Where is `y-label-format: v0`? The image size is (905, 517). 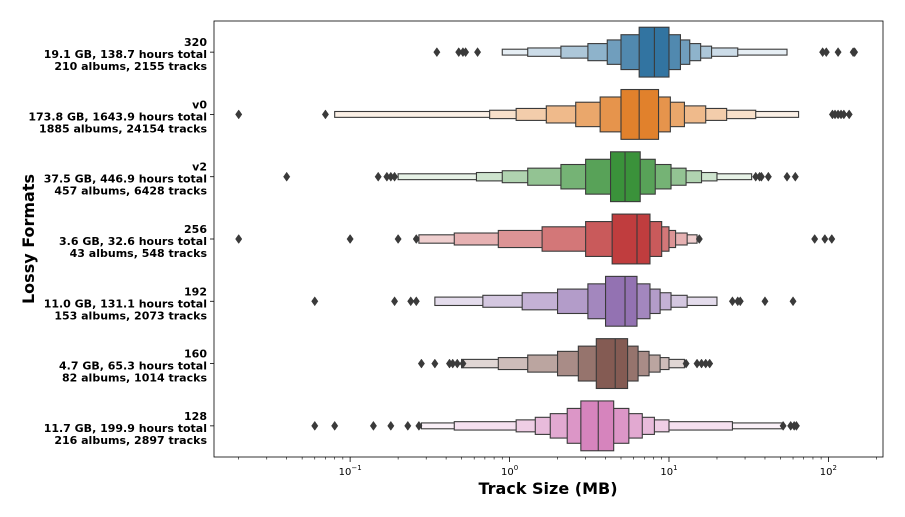
y-label-format: v0 is located at coordinates (199, 104).